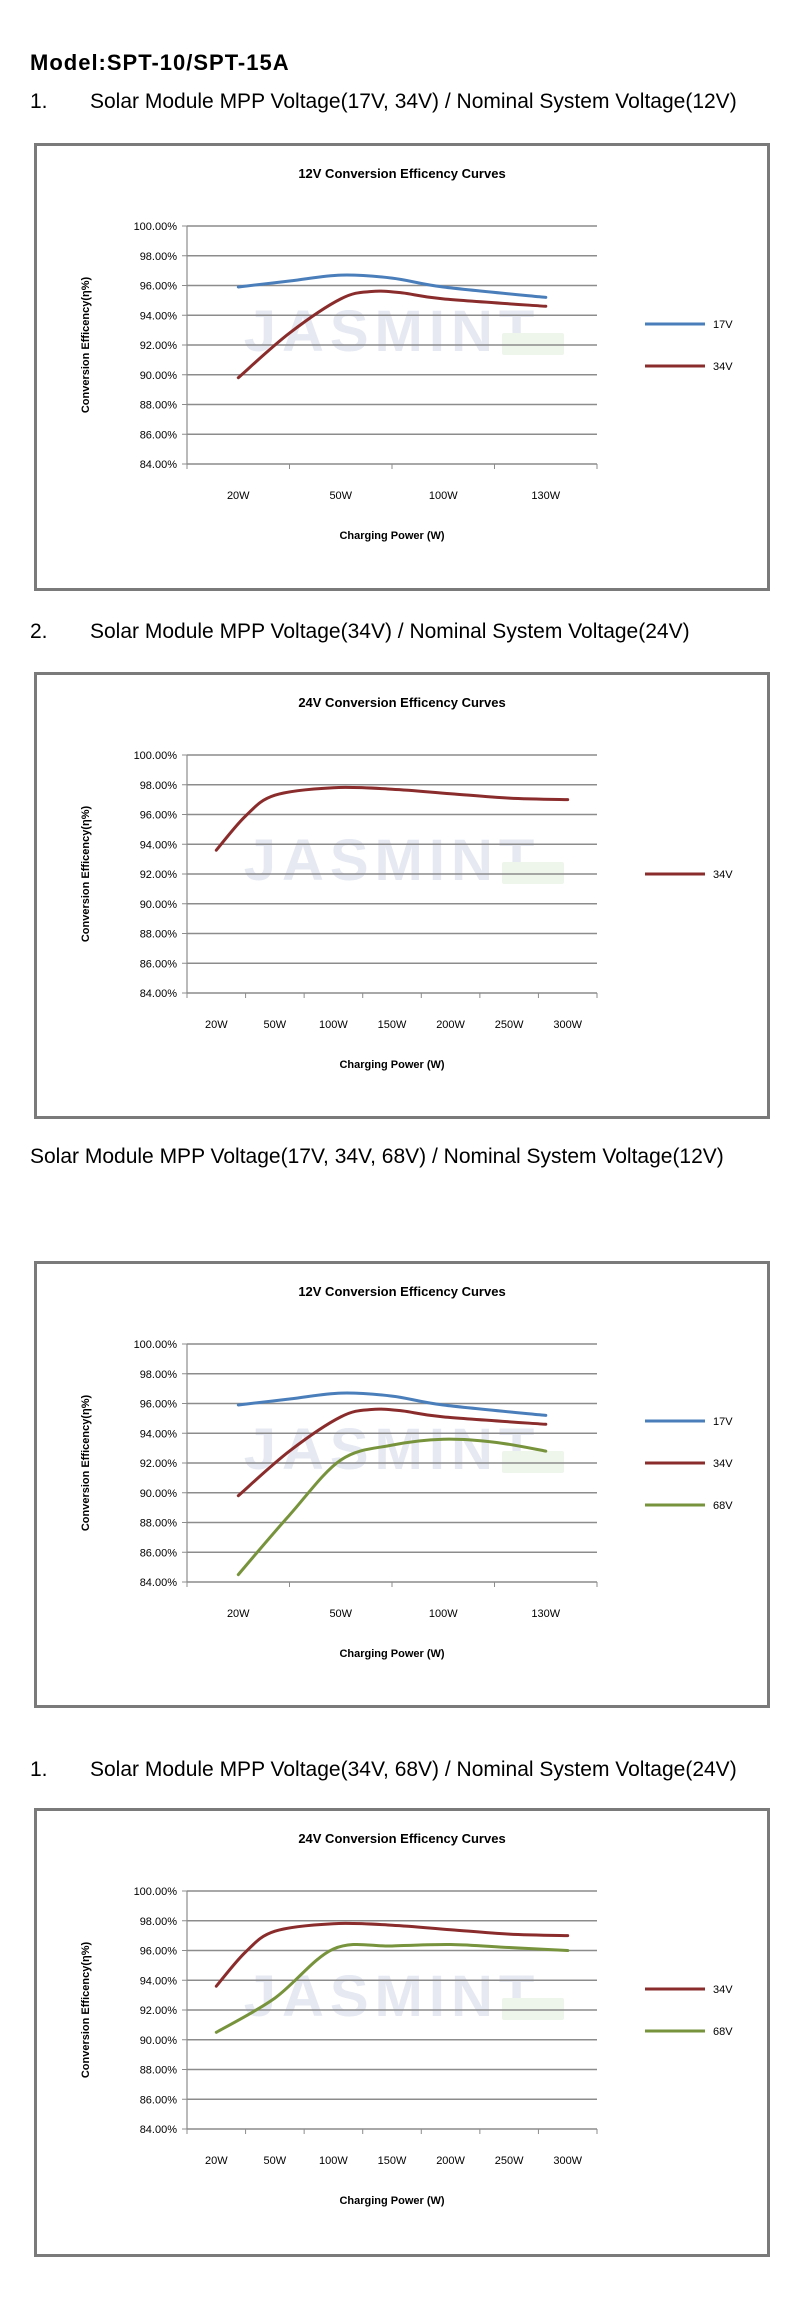  What do you see at coordinates (39, 631) in the screenshot?
I see `section-number: 2.` at bounding box center [39, 631].